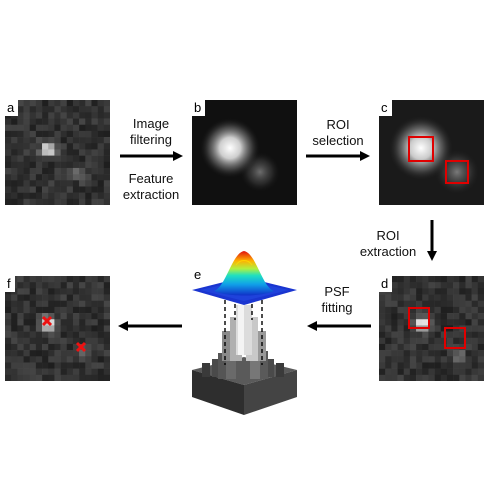  Describe the element at coordinates (244, 360) in the screenshot. I see `pixel-intensity-bars` at that location.